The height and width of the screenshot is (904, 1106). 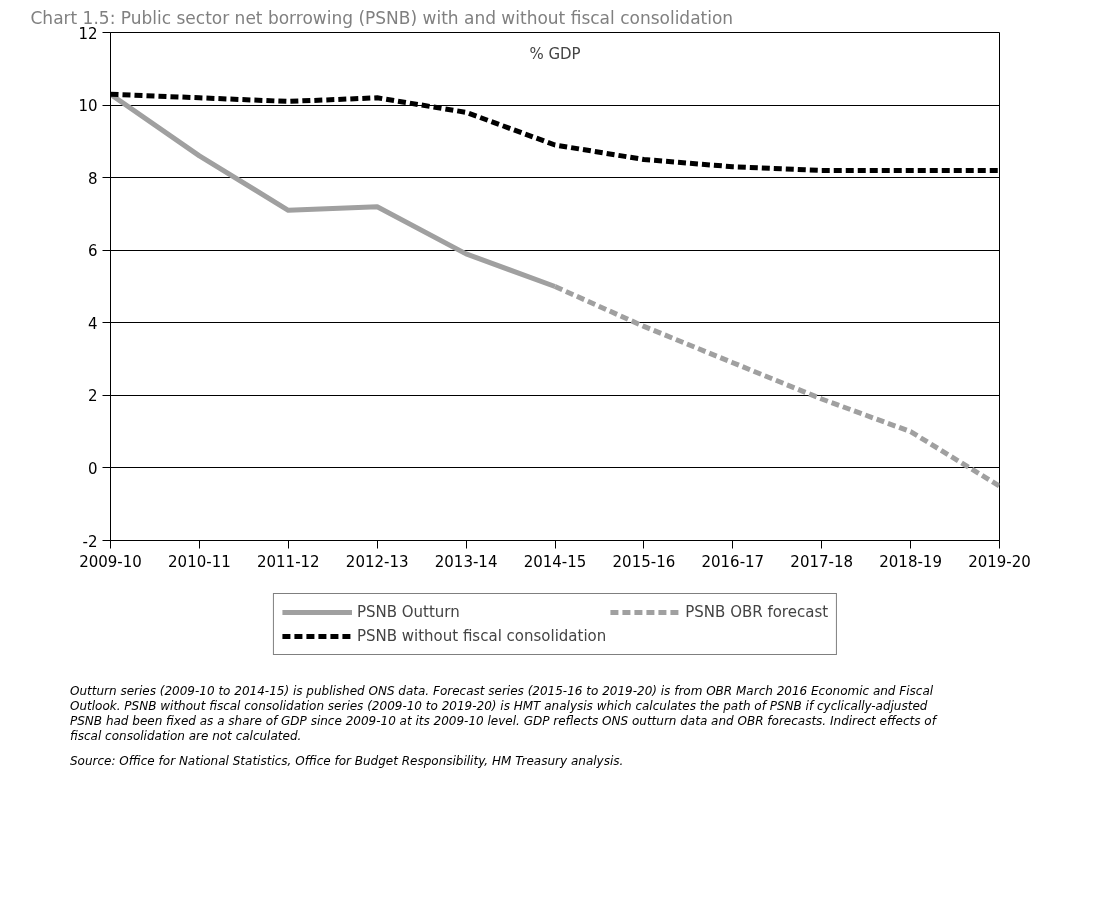 What do you see at coordinates (90, 541) in the screenshot?
I see `y-tick-label: -2` at bounding box center [90, 541].